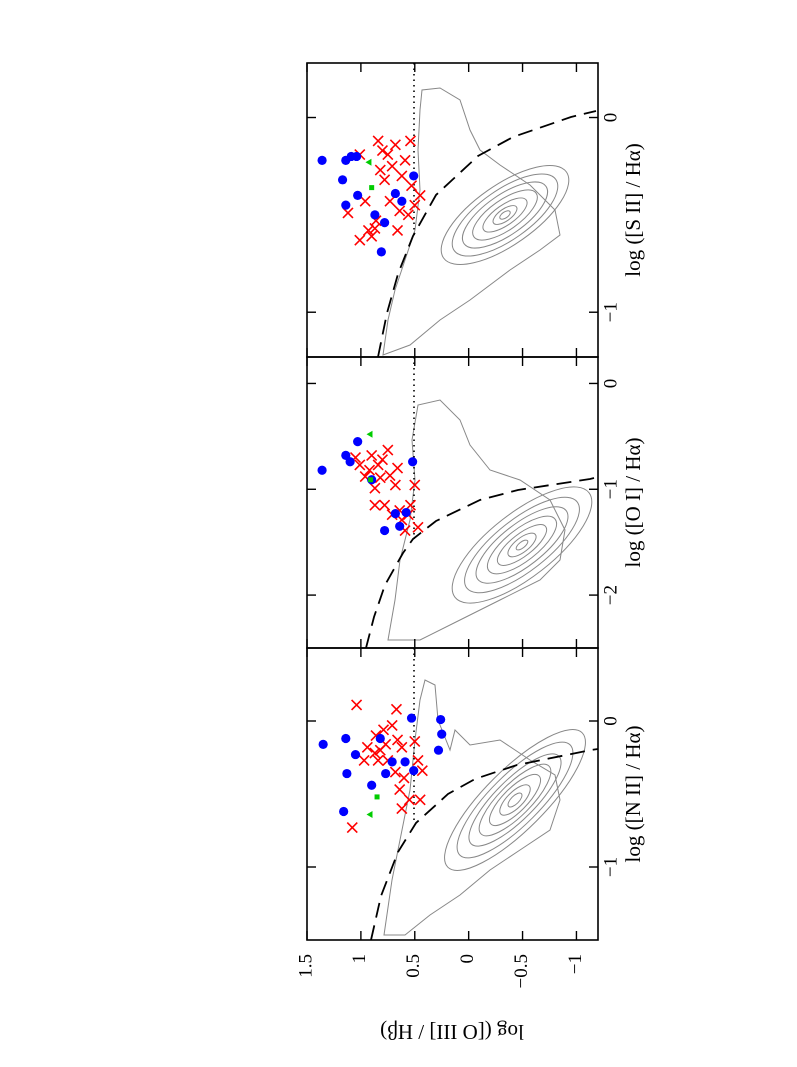 The width and height of the screenshot is (797, 1067). I want to click on y-tick-label: 1, so click(359, 959).